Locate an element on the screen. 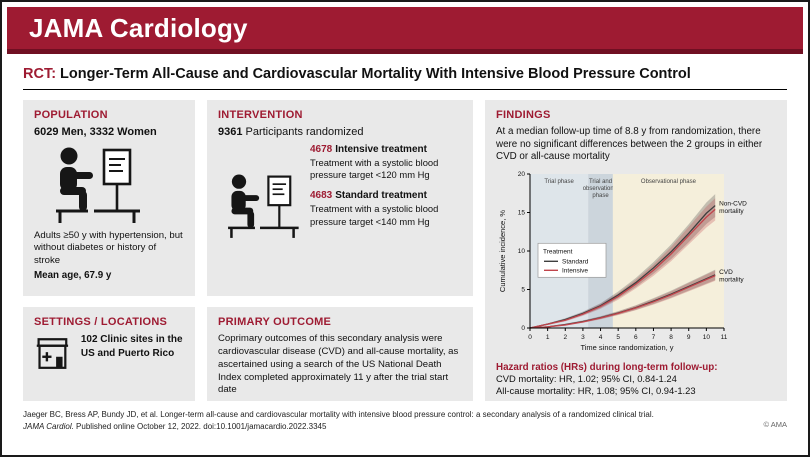 The image size is (810, 457). population-stat: 6029 Men, 3332 Women is located at coordinates (95, 132).